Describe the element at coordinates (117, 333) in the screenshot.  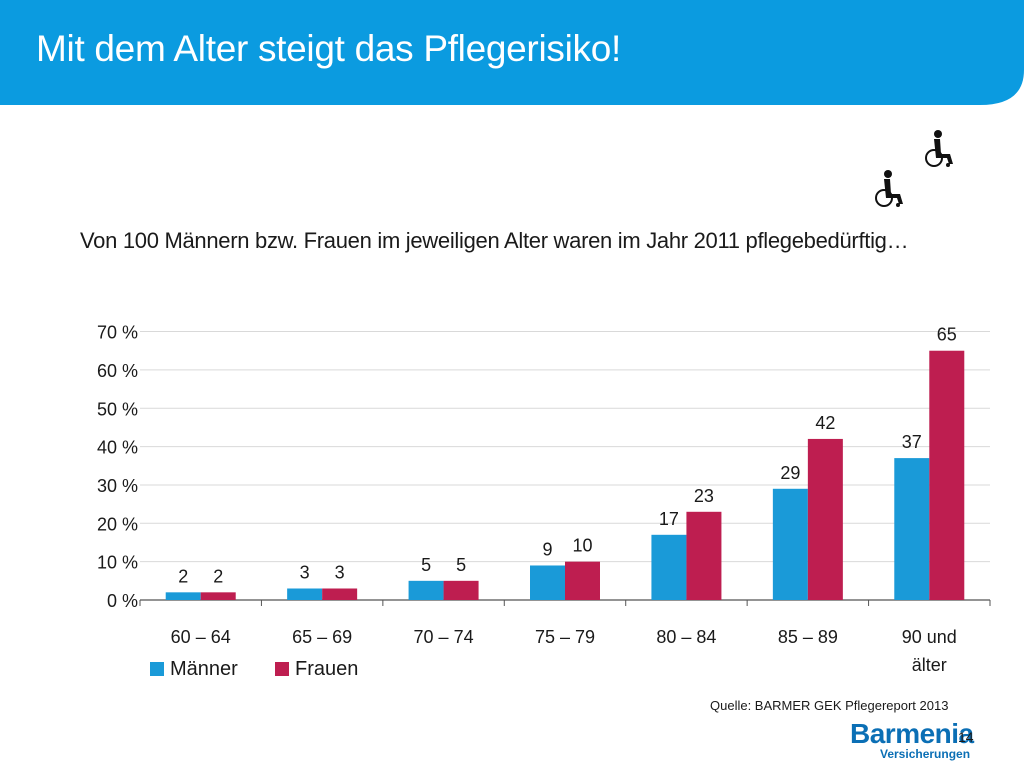
I see `y-tick-label: 70 %` at that location.